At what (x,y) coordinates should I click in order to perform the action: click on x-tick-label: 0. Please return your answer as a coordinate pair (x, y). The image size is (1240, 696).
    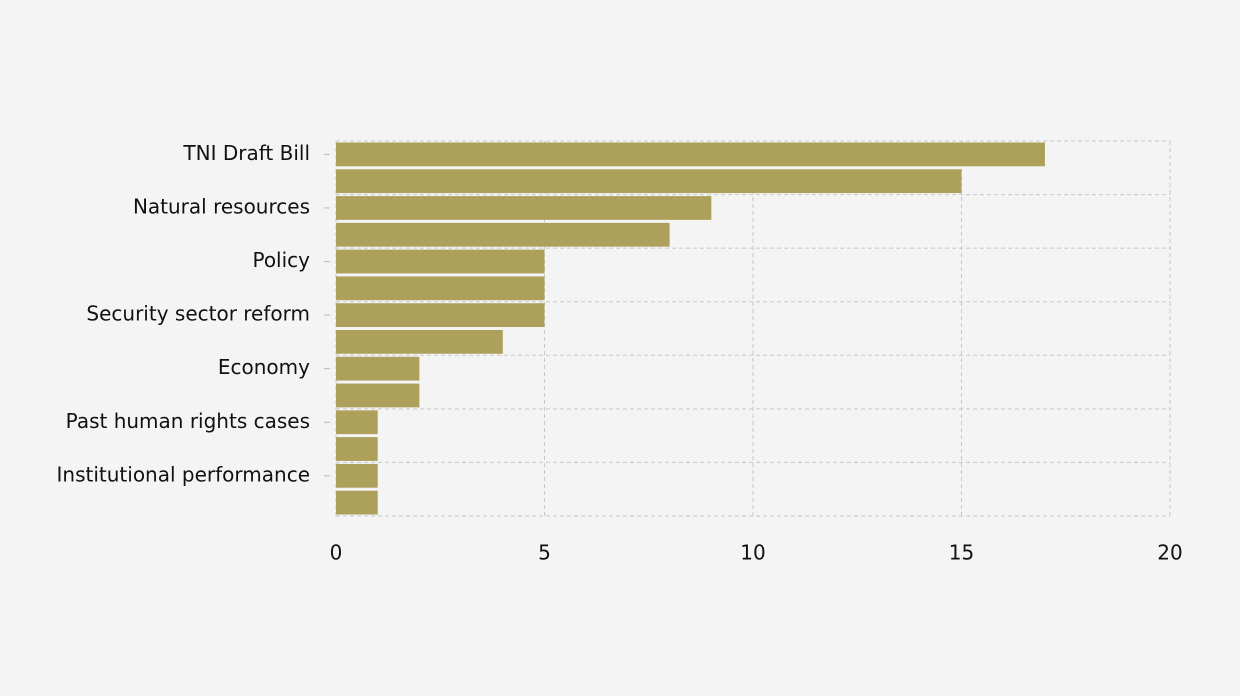
    Looking at the image, I should click on (336, 553).